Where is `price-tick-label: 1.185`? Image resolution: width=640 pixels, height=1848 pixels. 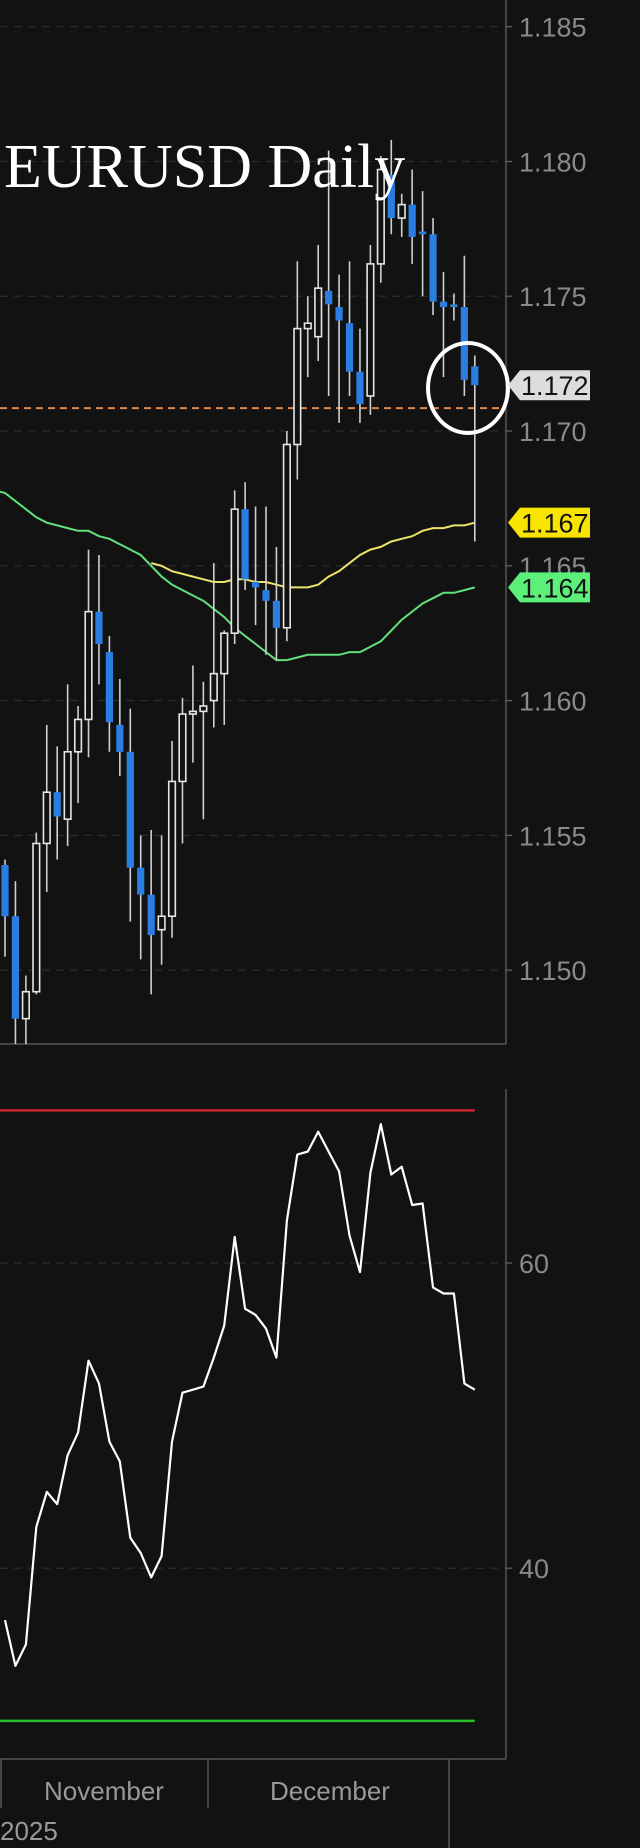
price-tick-label: 1.185 is located at coordinates (553, 28).